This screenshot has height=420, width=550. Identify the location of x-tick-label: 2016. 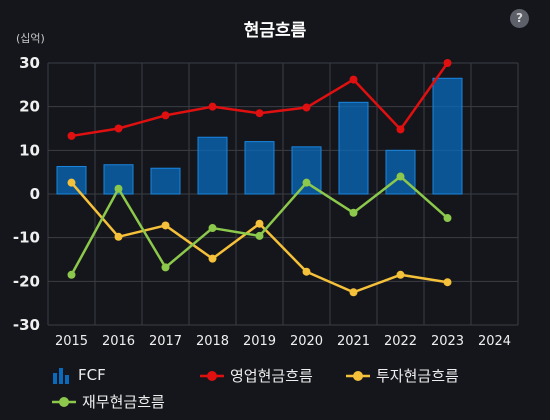
(118, 341).